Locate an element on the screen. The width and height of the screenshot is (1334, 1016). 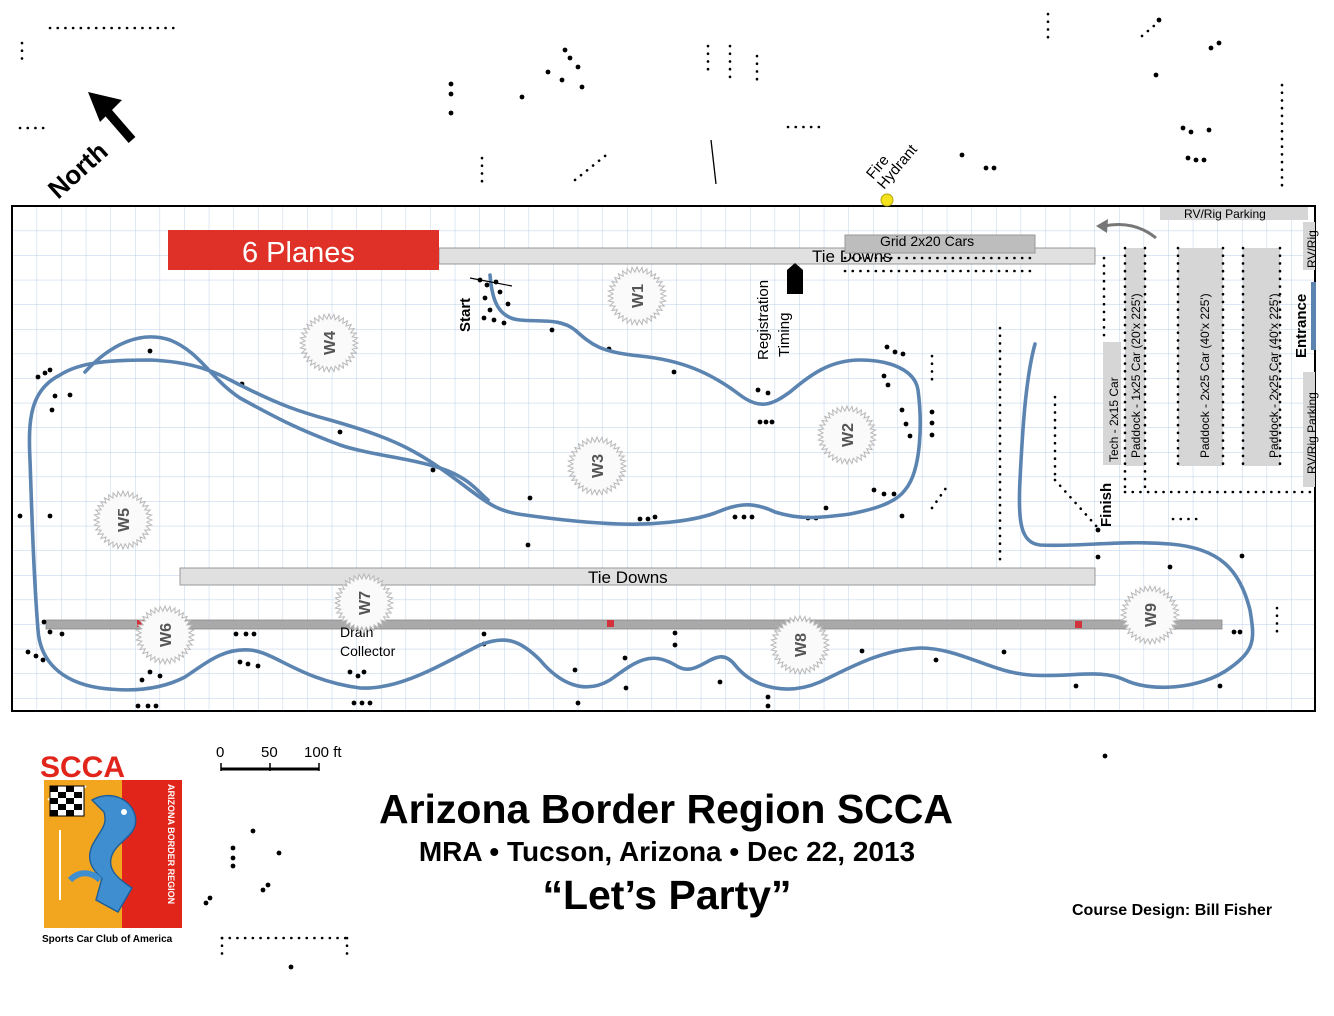
north-arrow: North is located at coordinates (89, 148).